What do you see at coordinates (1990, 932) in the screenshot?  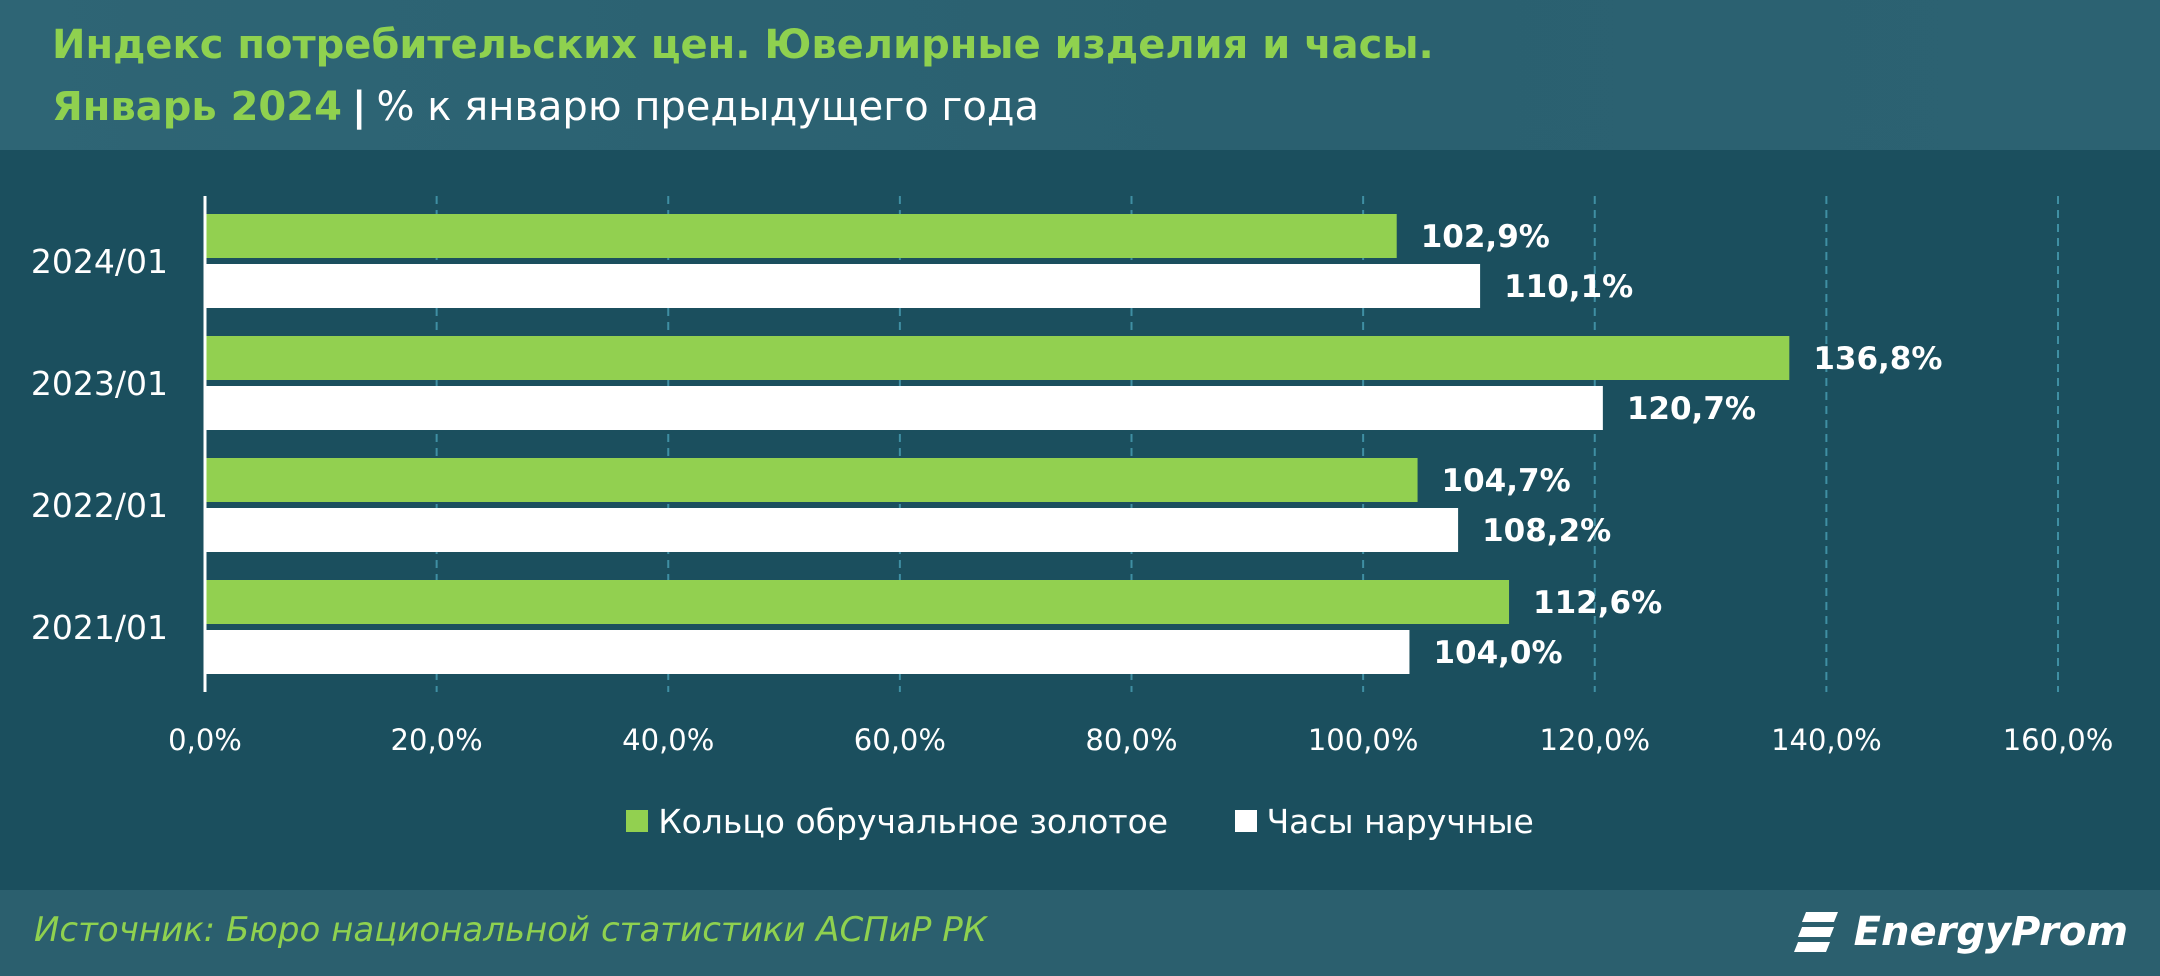 I see `logo-text: EnergyProm` at bounding box center [1990, 932].